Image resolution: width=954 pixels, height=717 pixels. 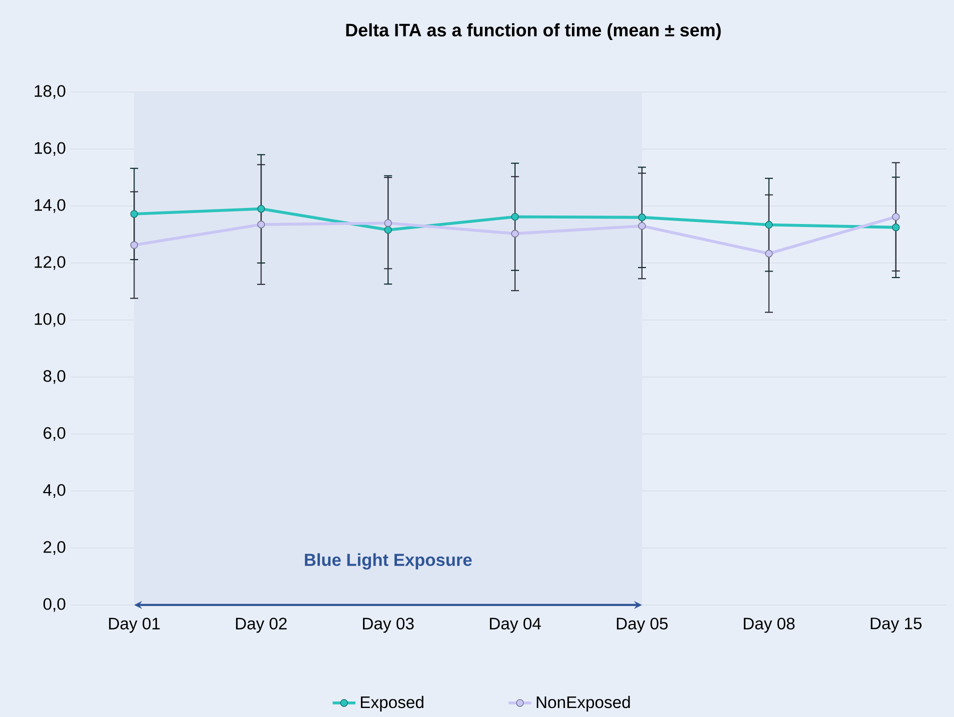 I want to click on x-tick-label: Day 08, so click(x=769, y=625).